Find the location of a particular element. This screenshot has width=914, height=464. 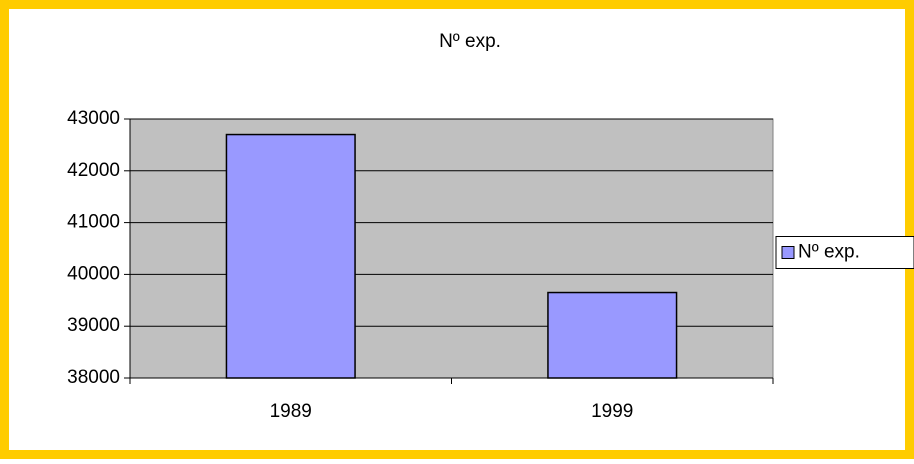

y-tick-label: 42000 is located at coordinates (93, 170).